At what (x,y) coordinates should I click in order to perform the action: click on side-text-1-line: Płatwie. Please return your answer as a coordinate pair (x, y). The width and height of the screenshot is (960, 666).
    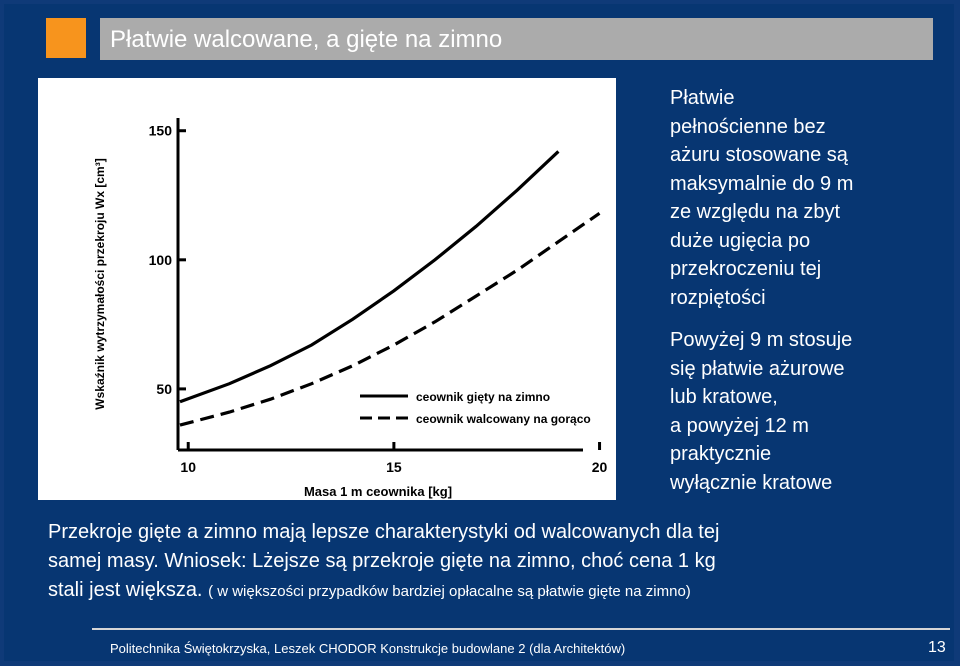
    Looking at the image, I should click on (702, 98).